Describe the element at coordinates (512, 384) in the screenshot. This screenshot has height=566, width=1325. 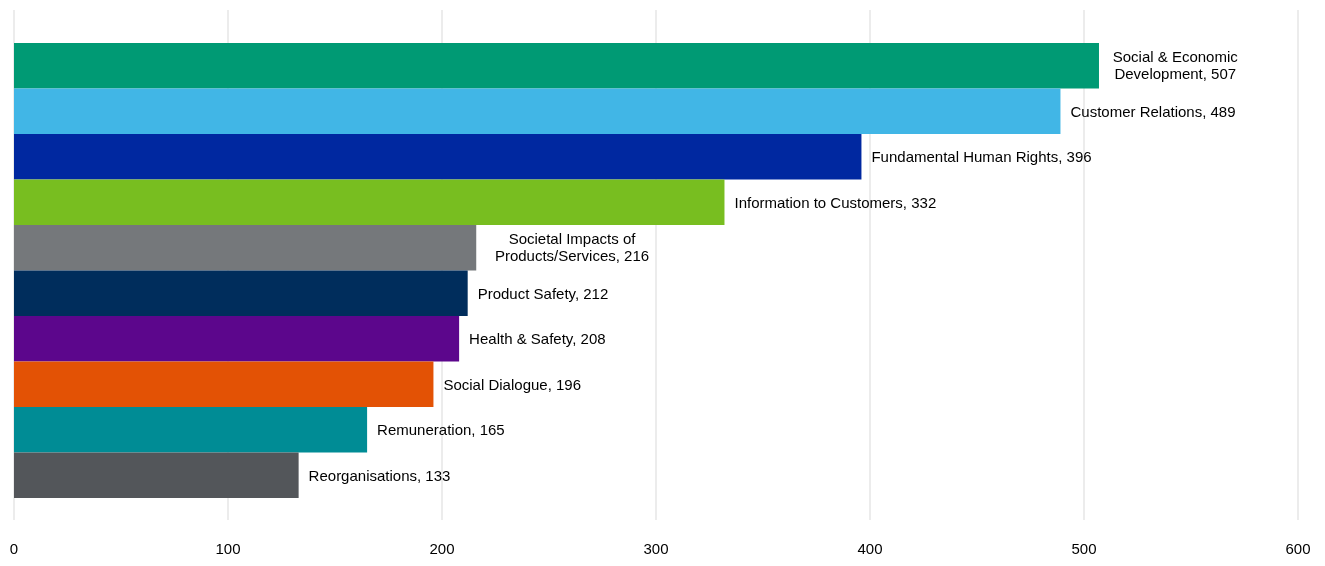
I see `data-label: Social Dialogue, 196` at that location.